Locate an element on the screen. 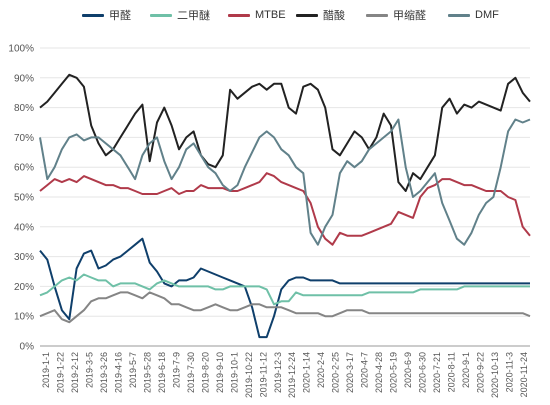  legend-label: 甲醛 is located at coordinates (120, 16).